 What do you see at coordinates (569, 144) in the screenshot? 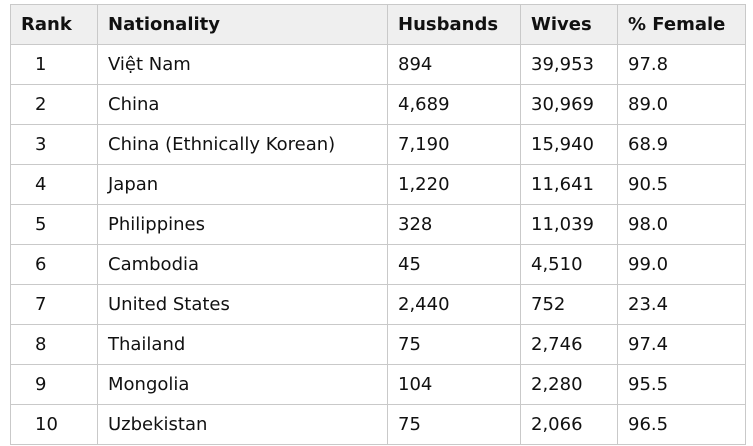
I see `table-cell: 15,940` at bounding box center [569, 144].